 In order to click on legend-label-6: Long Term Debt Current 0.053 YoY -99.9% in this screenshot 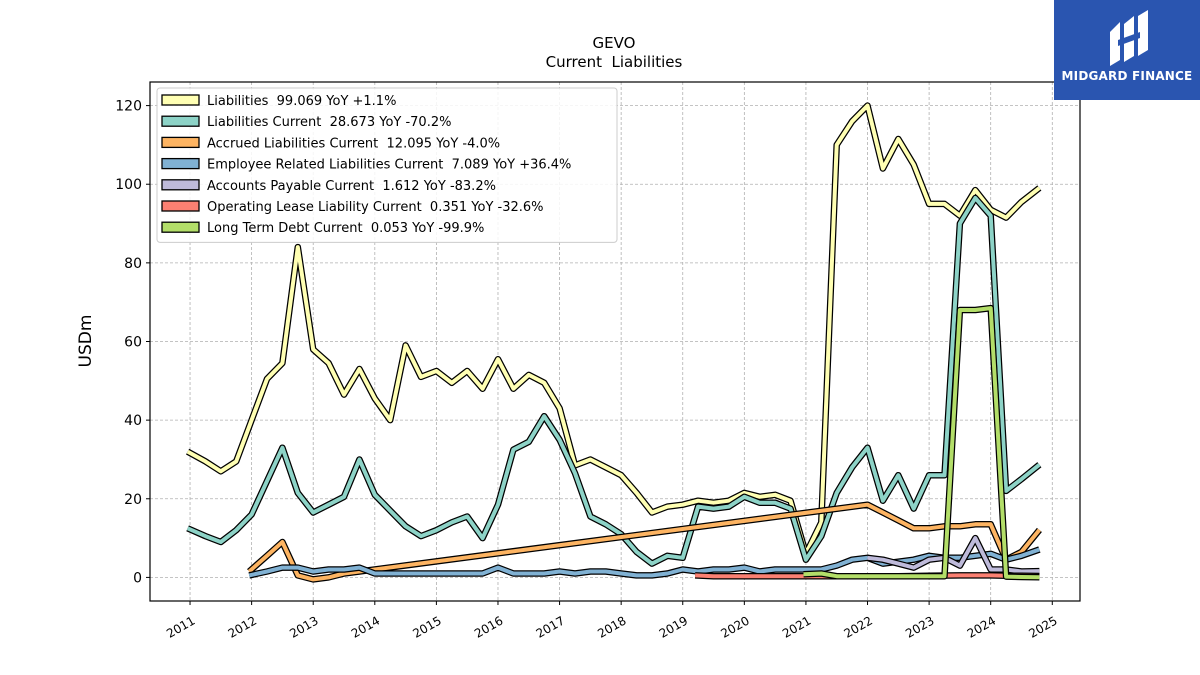, I will do `click(345, 228)`.